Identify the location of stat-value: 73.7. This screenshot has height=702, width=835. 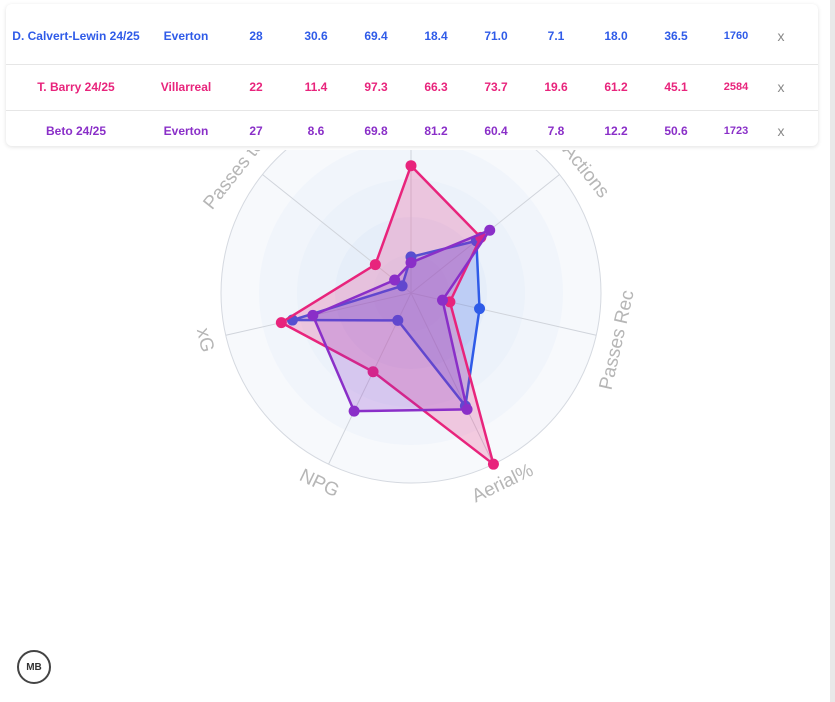
(496, 86).